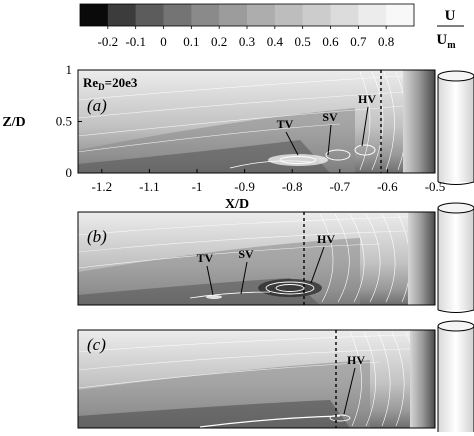  I want to click on panel-a-xtick-label: -1.1, so click(149, 186).